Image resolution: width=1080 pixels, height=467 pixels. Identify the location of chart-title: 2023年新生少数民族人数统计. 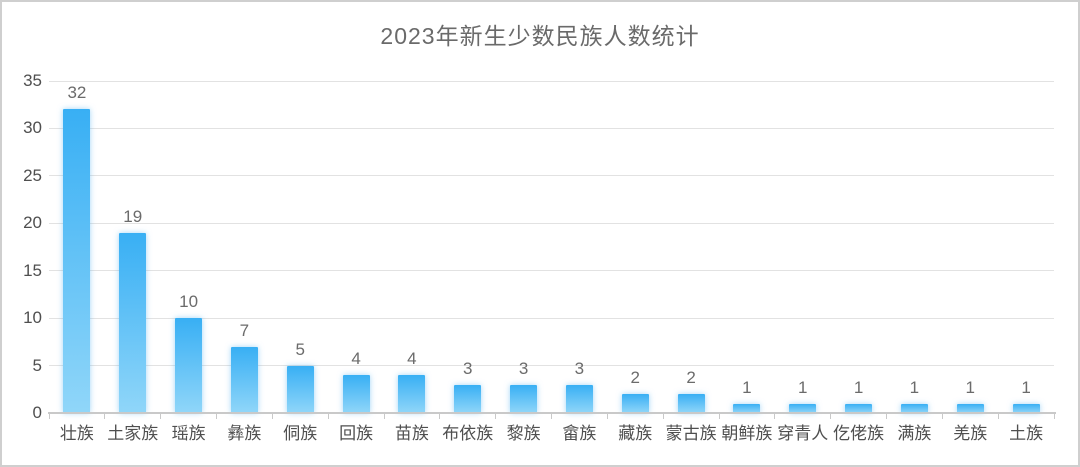
(540, 36).